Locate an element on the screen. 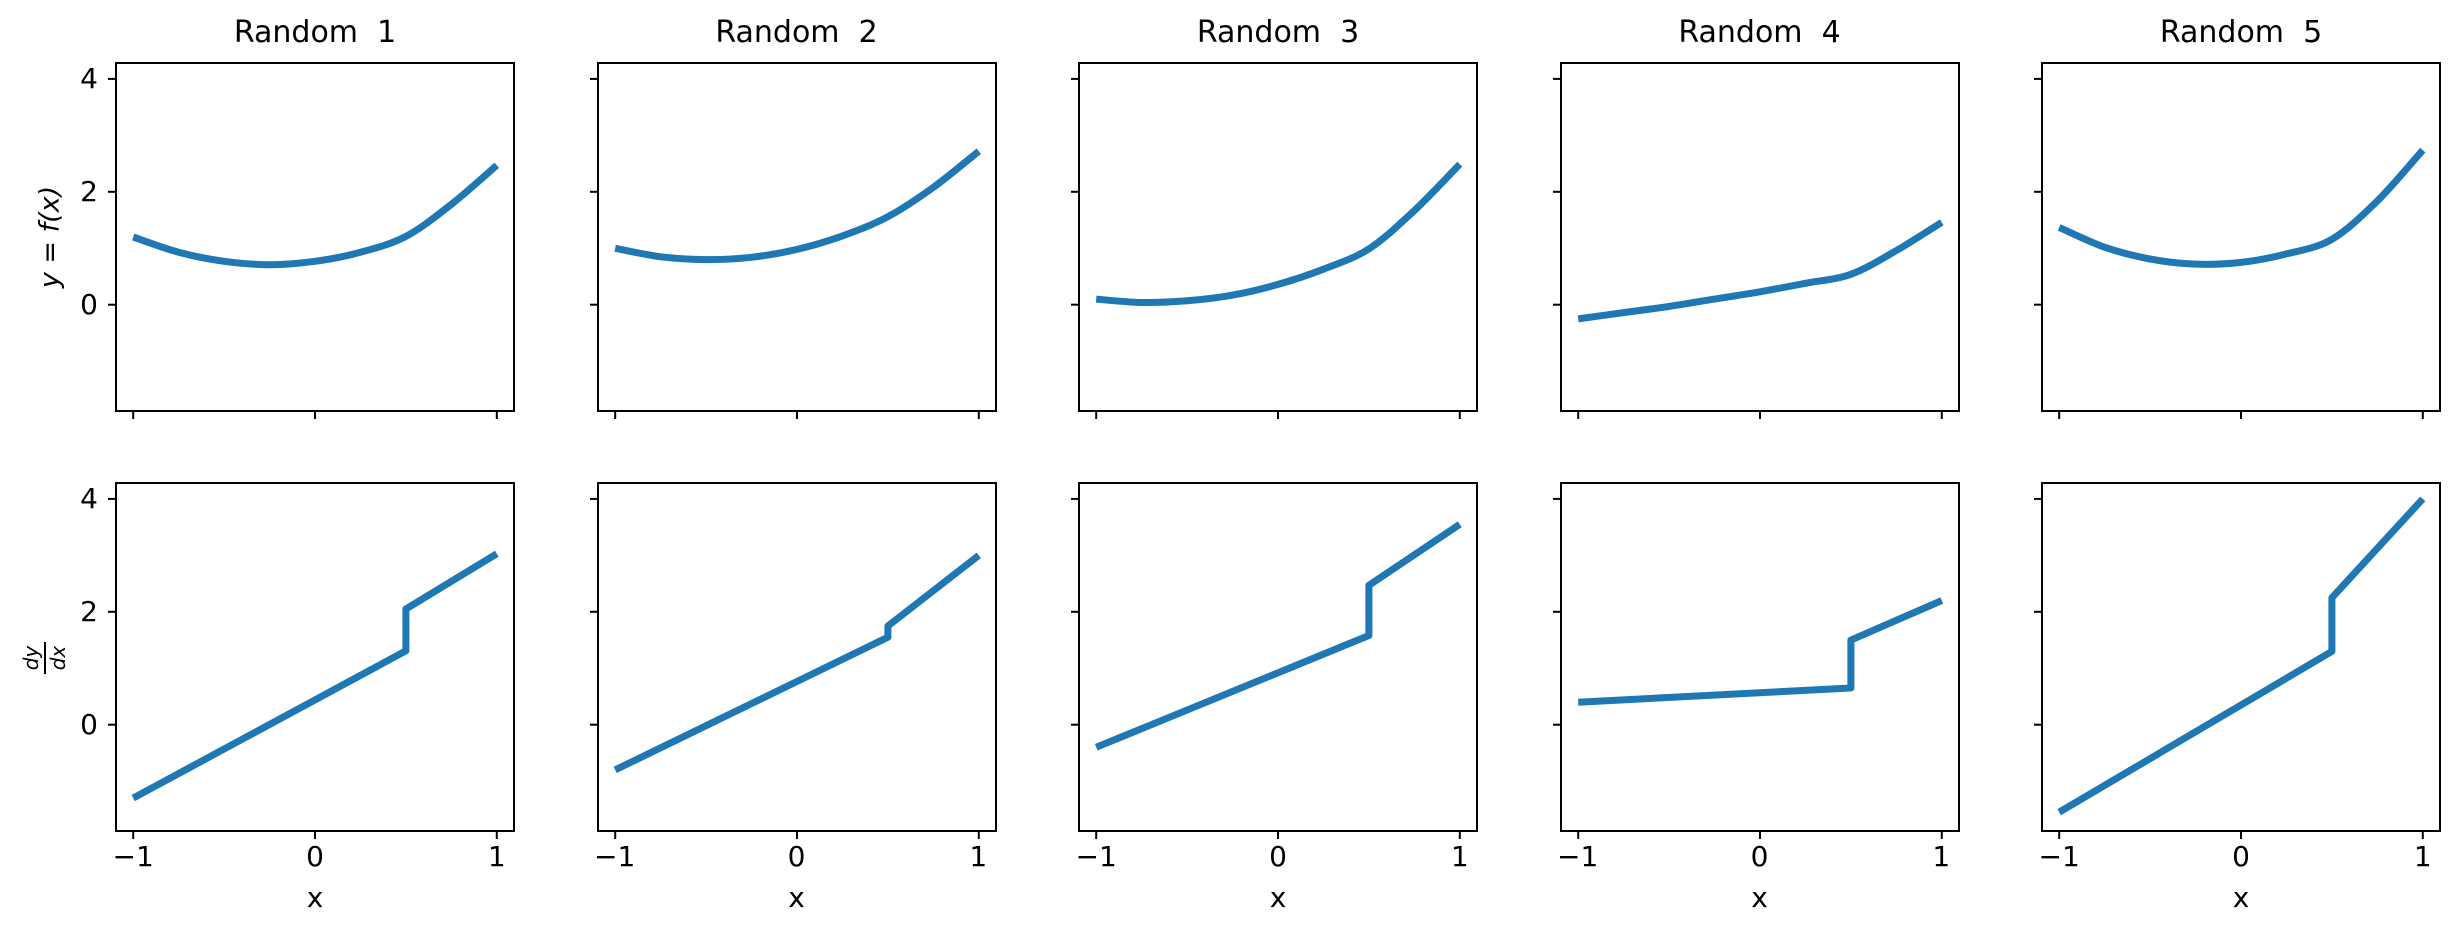  subplot-derivative-3: −1 0 1 x is located at coordinates (1274, 698).